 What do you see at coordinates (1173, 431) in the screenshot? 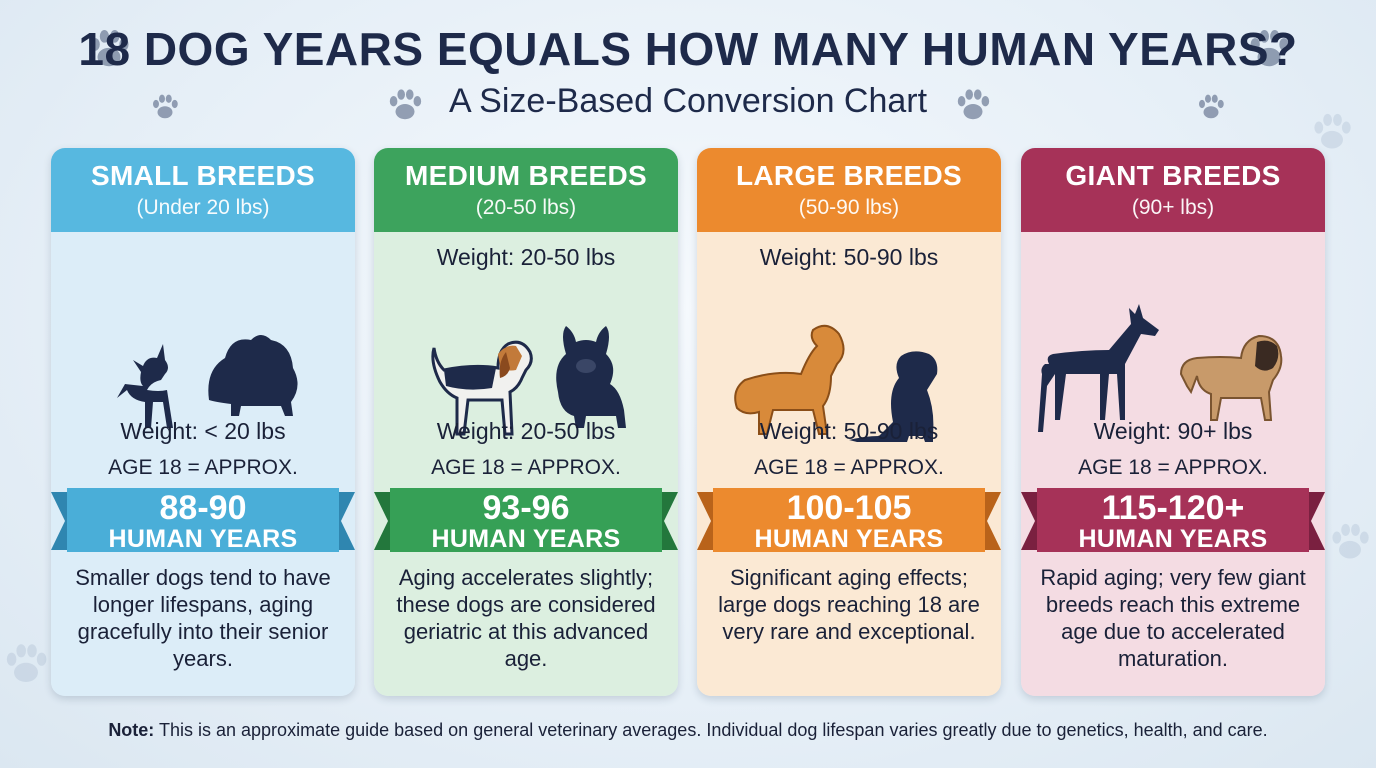
I see `card-weight: Weight: 90+ lbs` at bounding box center [1173, 431].